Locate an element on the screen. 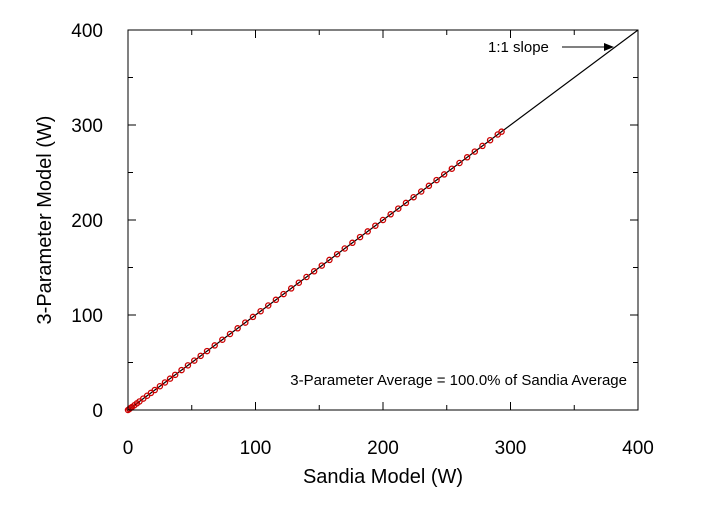  y-tick-label: 200 is located at coordinates (87, 221).